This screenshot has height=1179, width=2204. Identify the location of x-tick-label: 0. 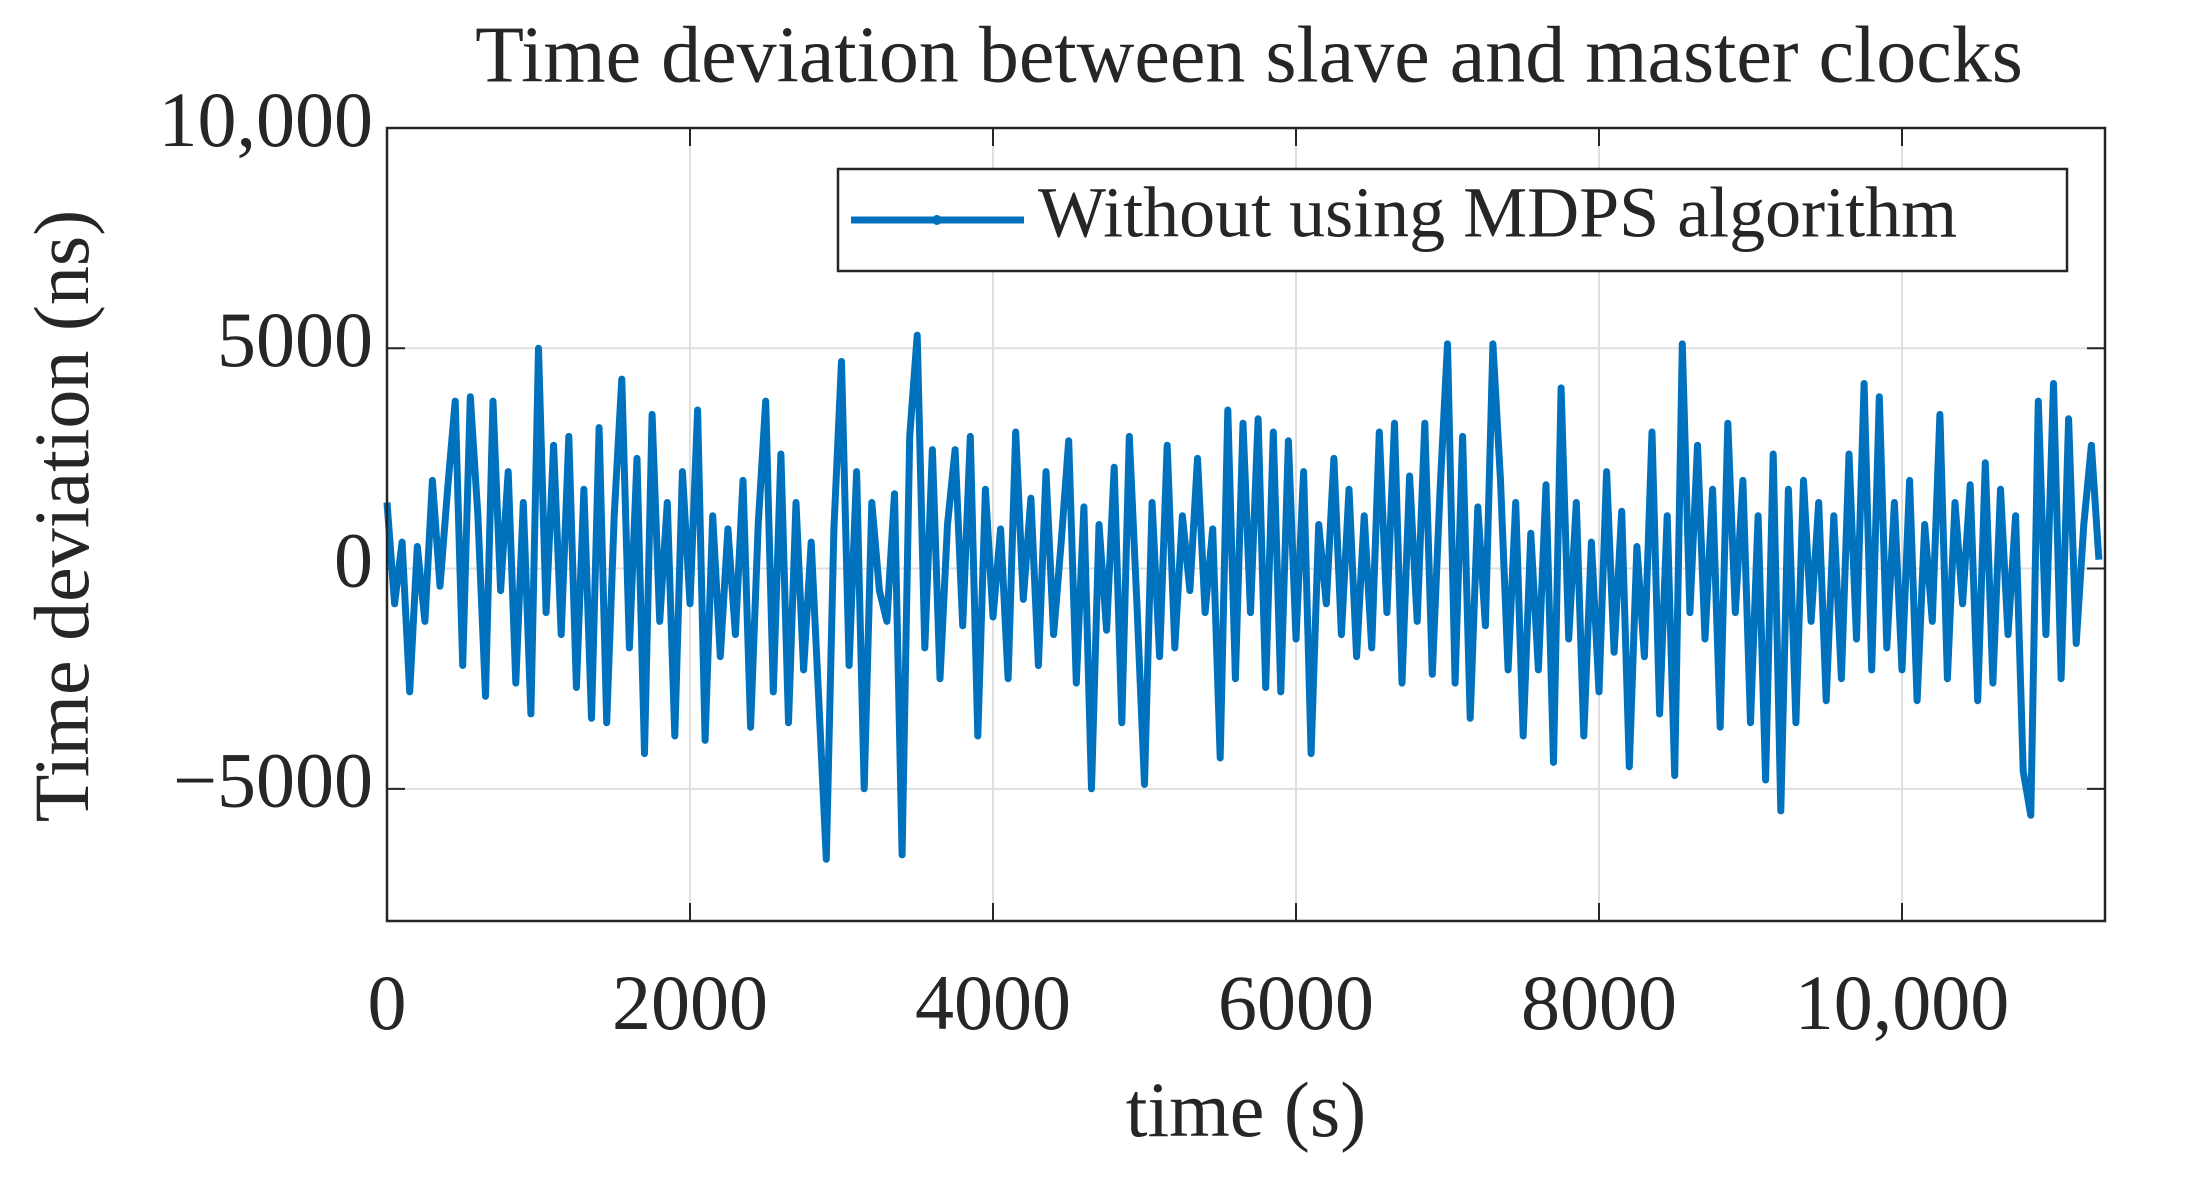
(387, 1002).